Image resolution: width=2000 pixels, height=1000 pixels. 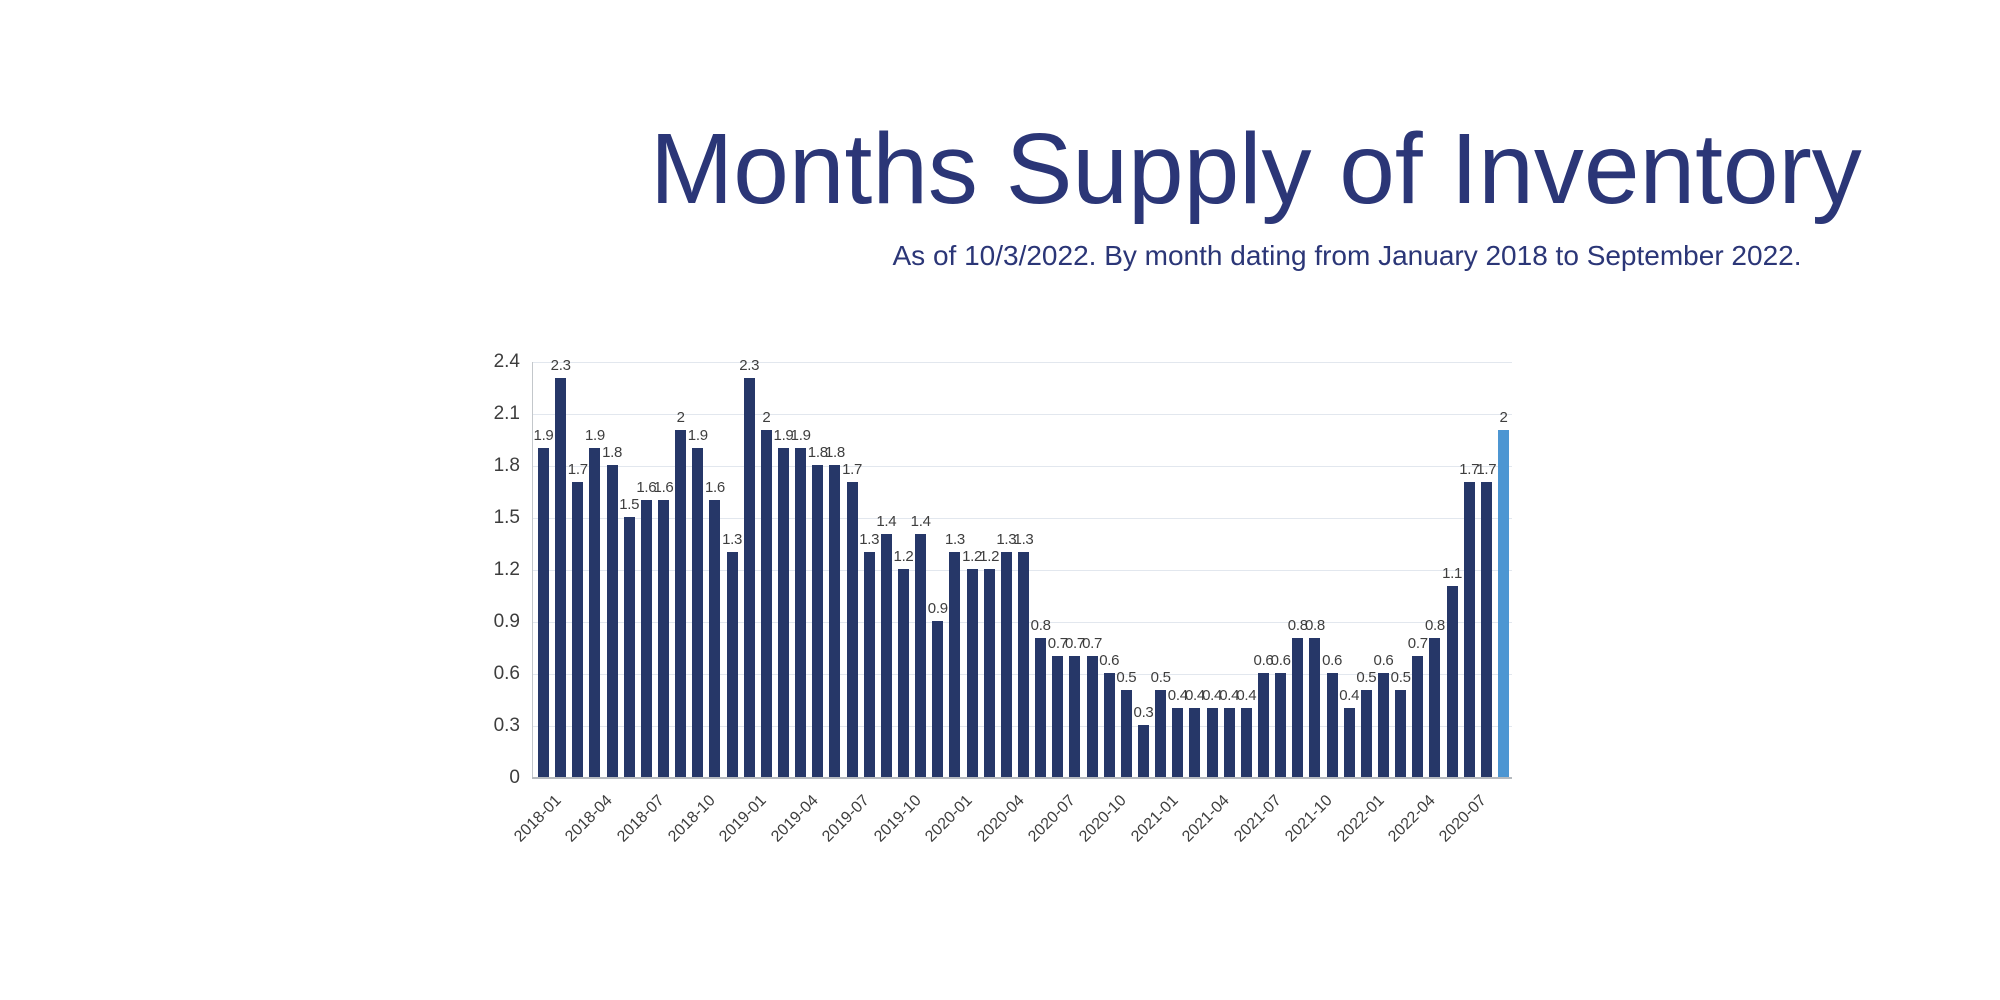 What do you see at coordinates (949, 819) in the screenshot?
I see `x-tick-label: 2020-01` at bounding box center [949, 819].